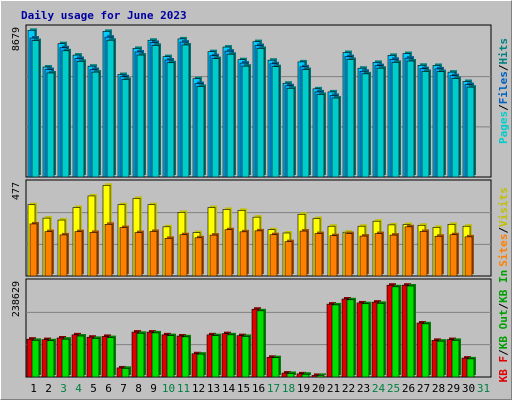 The image size is (512, 400). Describe the element at coordinates (213, 388) in the screenshot. I see `x-tick-label: 13` at that location.